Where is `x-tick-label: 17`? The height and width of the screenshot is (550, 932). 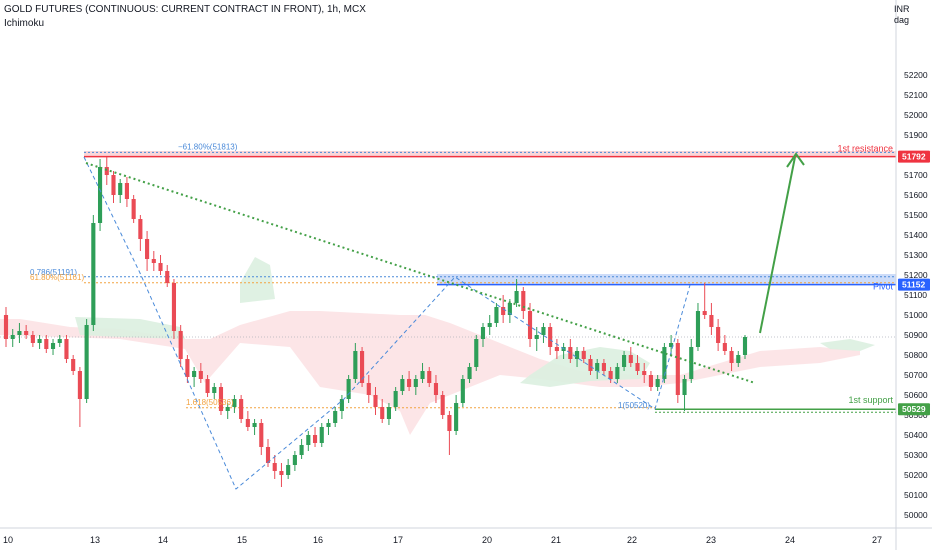
x-tick-label: 17 is located at coordinates (398, 540).